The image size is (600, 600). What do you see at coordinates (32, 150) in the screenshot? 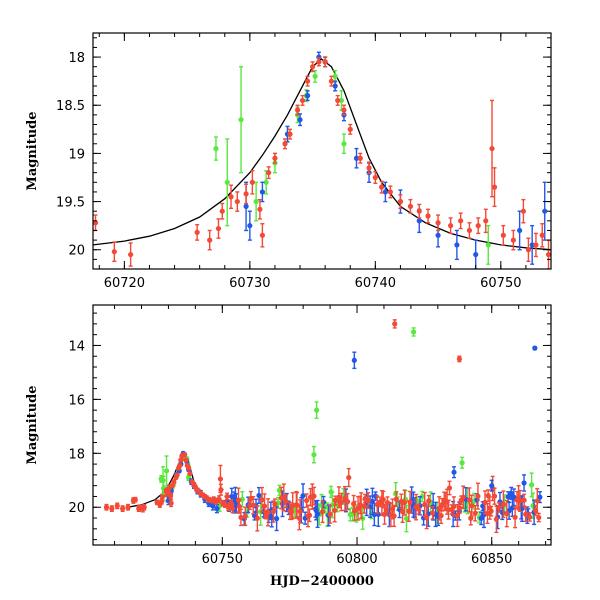
I see `zoom-y-axis-title: Magnitude` at bounding box center [32, 150].